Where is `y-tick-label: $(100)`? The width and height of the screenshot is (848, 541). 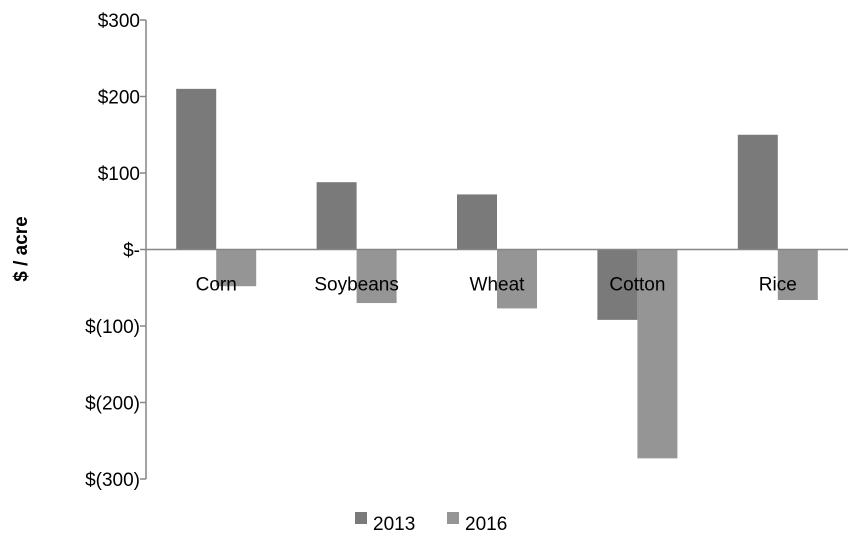 y-tick-label: $(100) is located at coordinates (112, 327).